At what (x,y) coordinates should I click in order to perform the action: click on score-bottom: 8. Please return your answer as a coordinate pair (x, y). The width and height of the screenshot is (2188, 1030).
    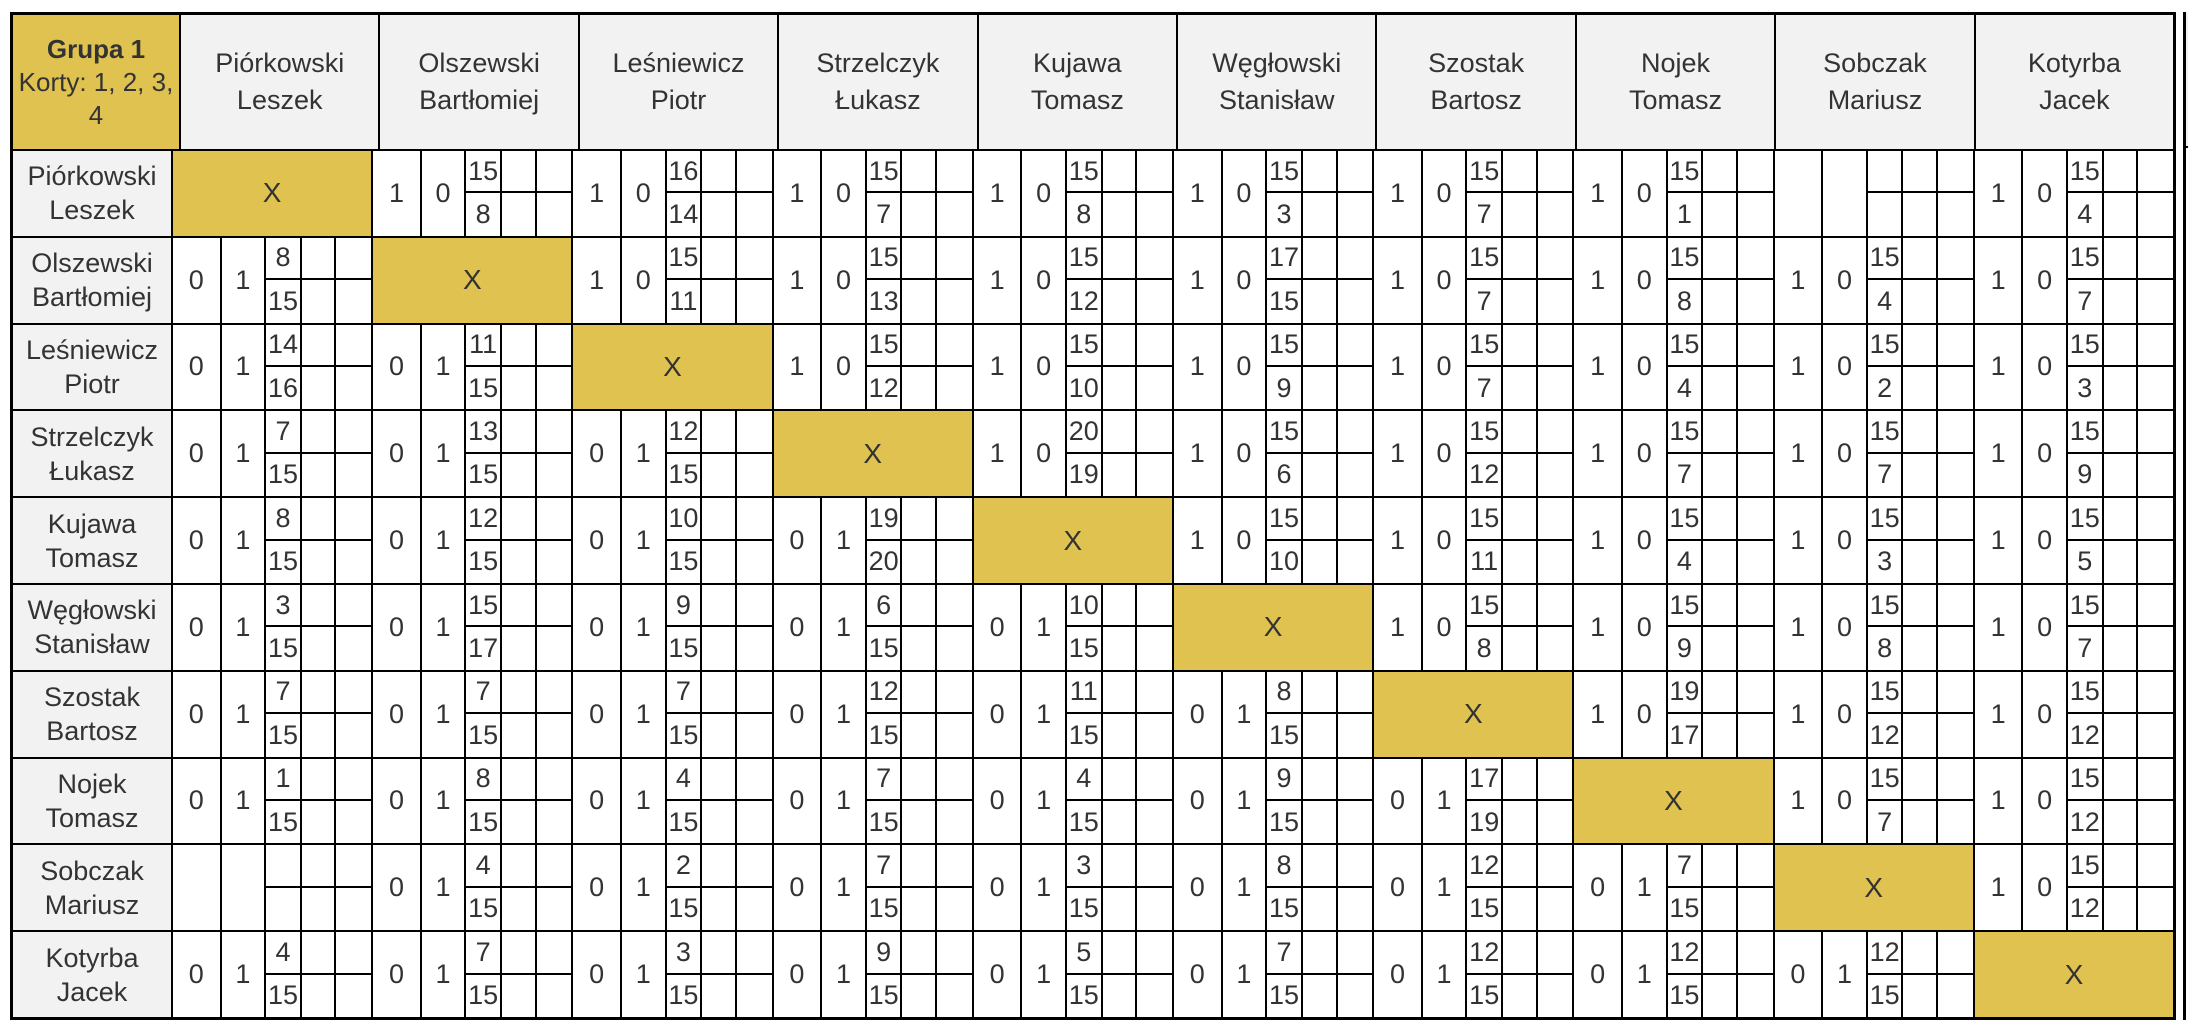
    Looking at the image, I should click on (1686, 301).